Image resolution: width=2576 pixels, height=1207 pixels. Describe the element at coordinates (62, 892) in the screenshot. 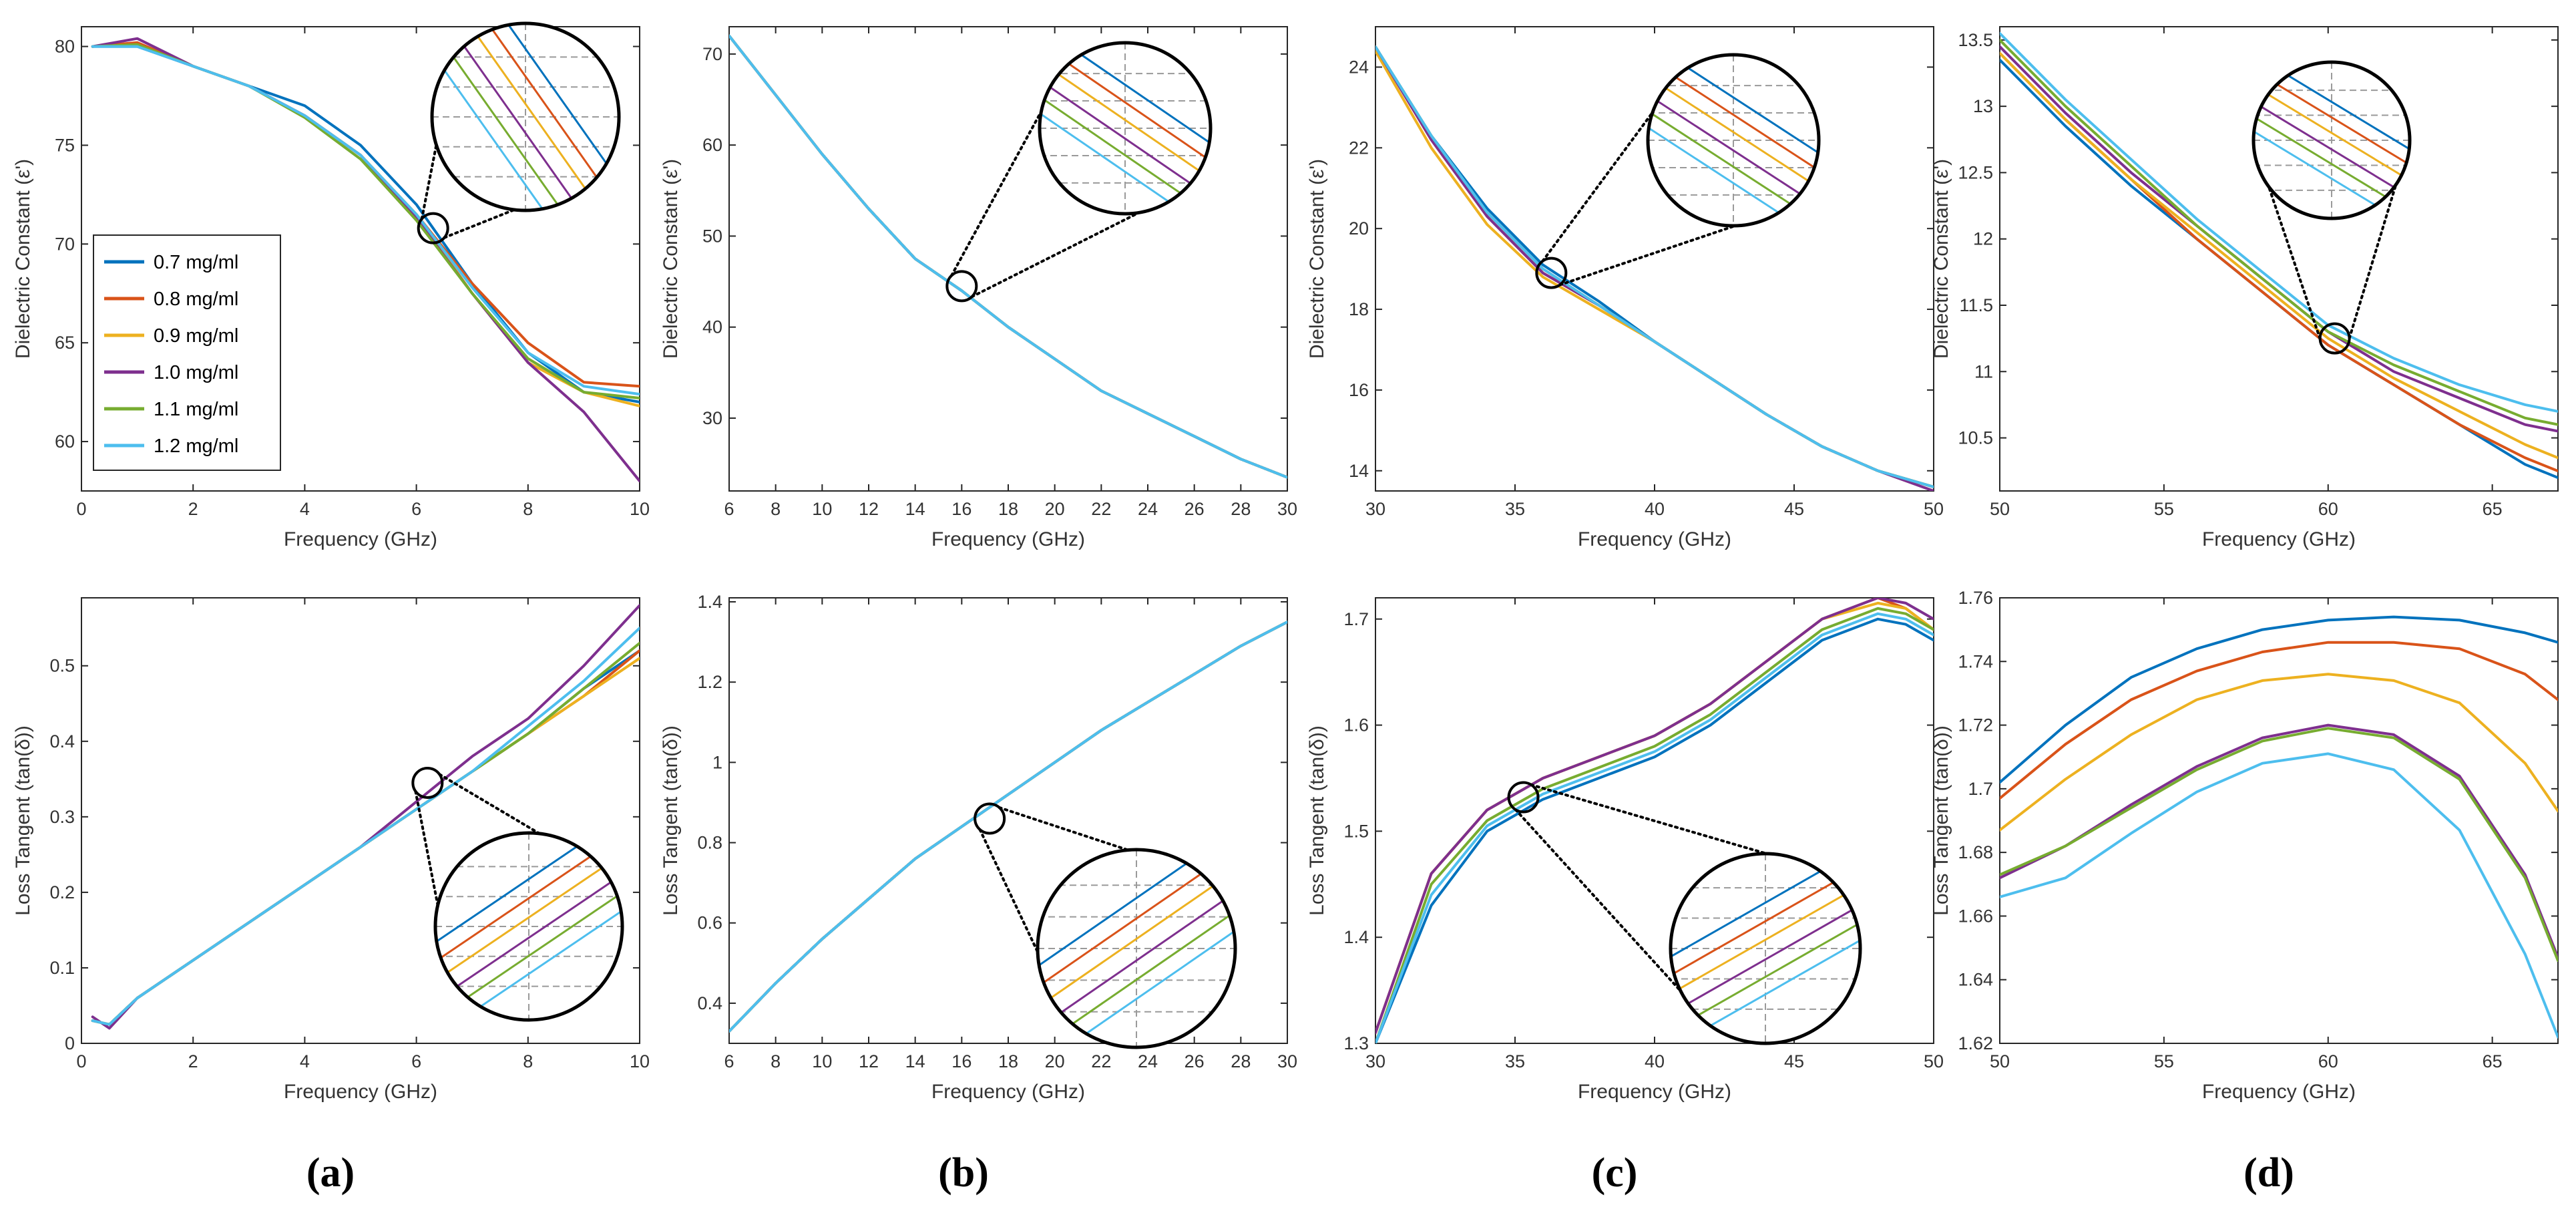

I see `y-tick-label: 0.2` at that location.